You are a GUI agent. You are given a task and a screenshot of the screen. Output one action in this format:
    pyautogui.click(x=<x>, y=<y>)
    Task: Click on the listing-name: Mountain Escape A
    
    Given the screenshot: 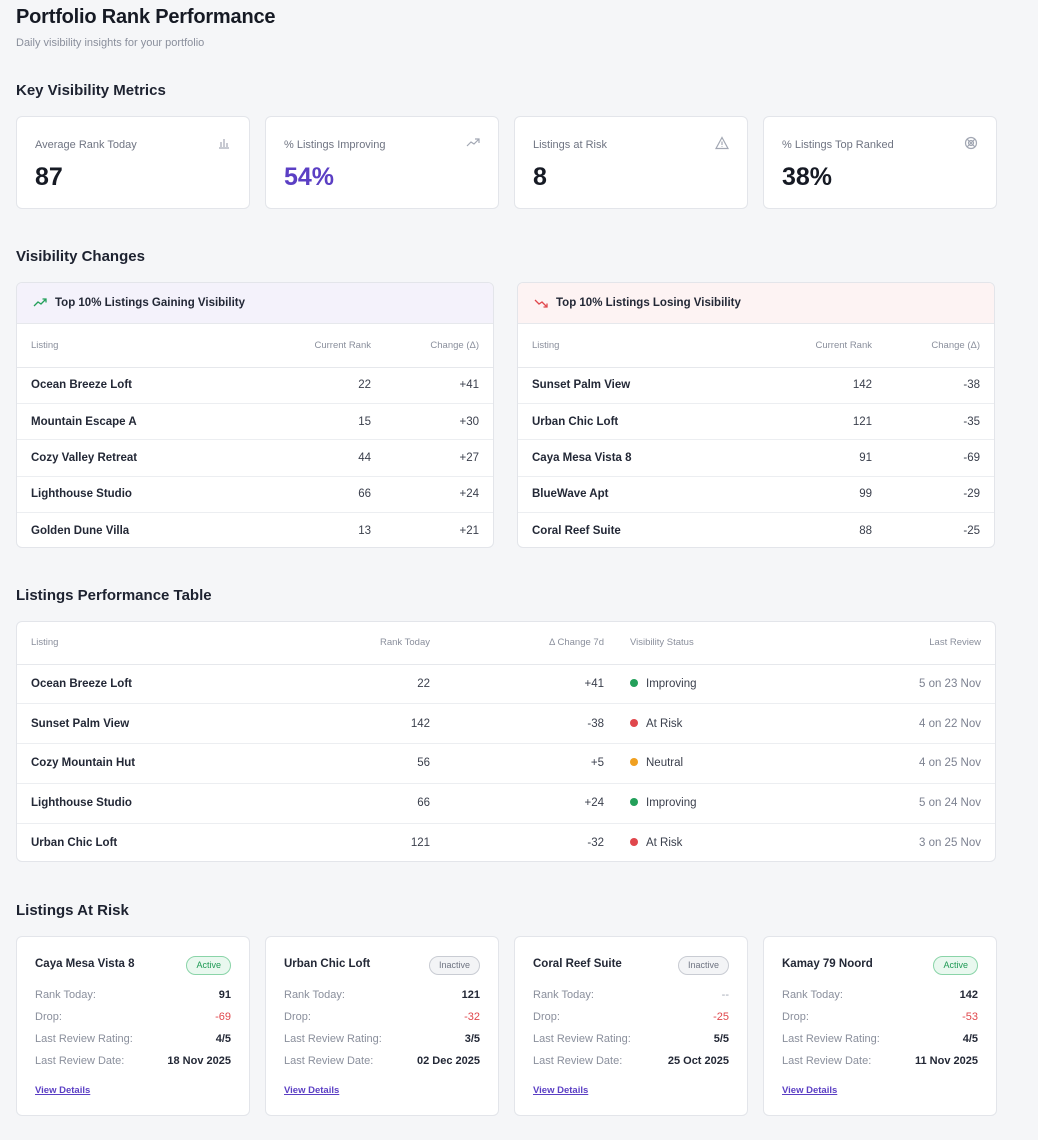 What is the action you would take?
    pyautogui.click(x=137, y=422)
    